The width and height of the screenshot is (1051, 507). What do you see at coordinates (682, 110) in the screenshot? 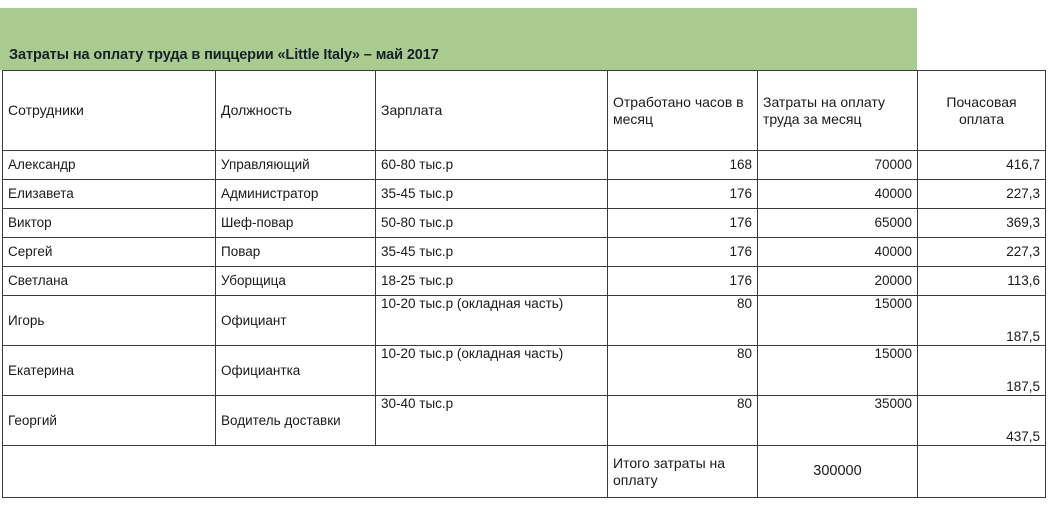
I see `column-header-hours-per-month: Отработано часов в месяц` at bounding box center [682, 110].